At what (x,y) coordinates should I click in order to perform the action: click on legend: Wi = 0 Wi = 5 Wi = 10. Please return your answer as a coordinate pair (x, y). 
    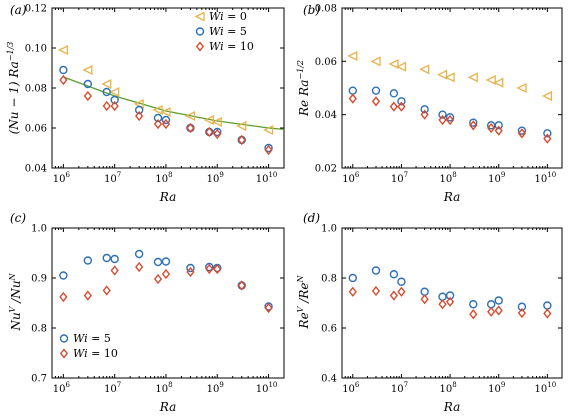
    Looking at the image, I should click on (224, 31).